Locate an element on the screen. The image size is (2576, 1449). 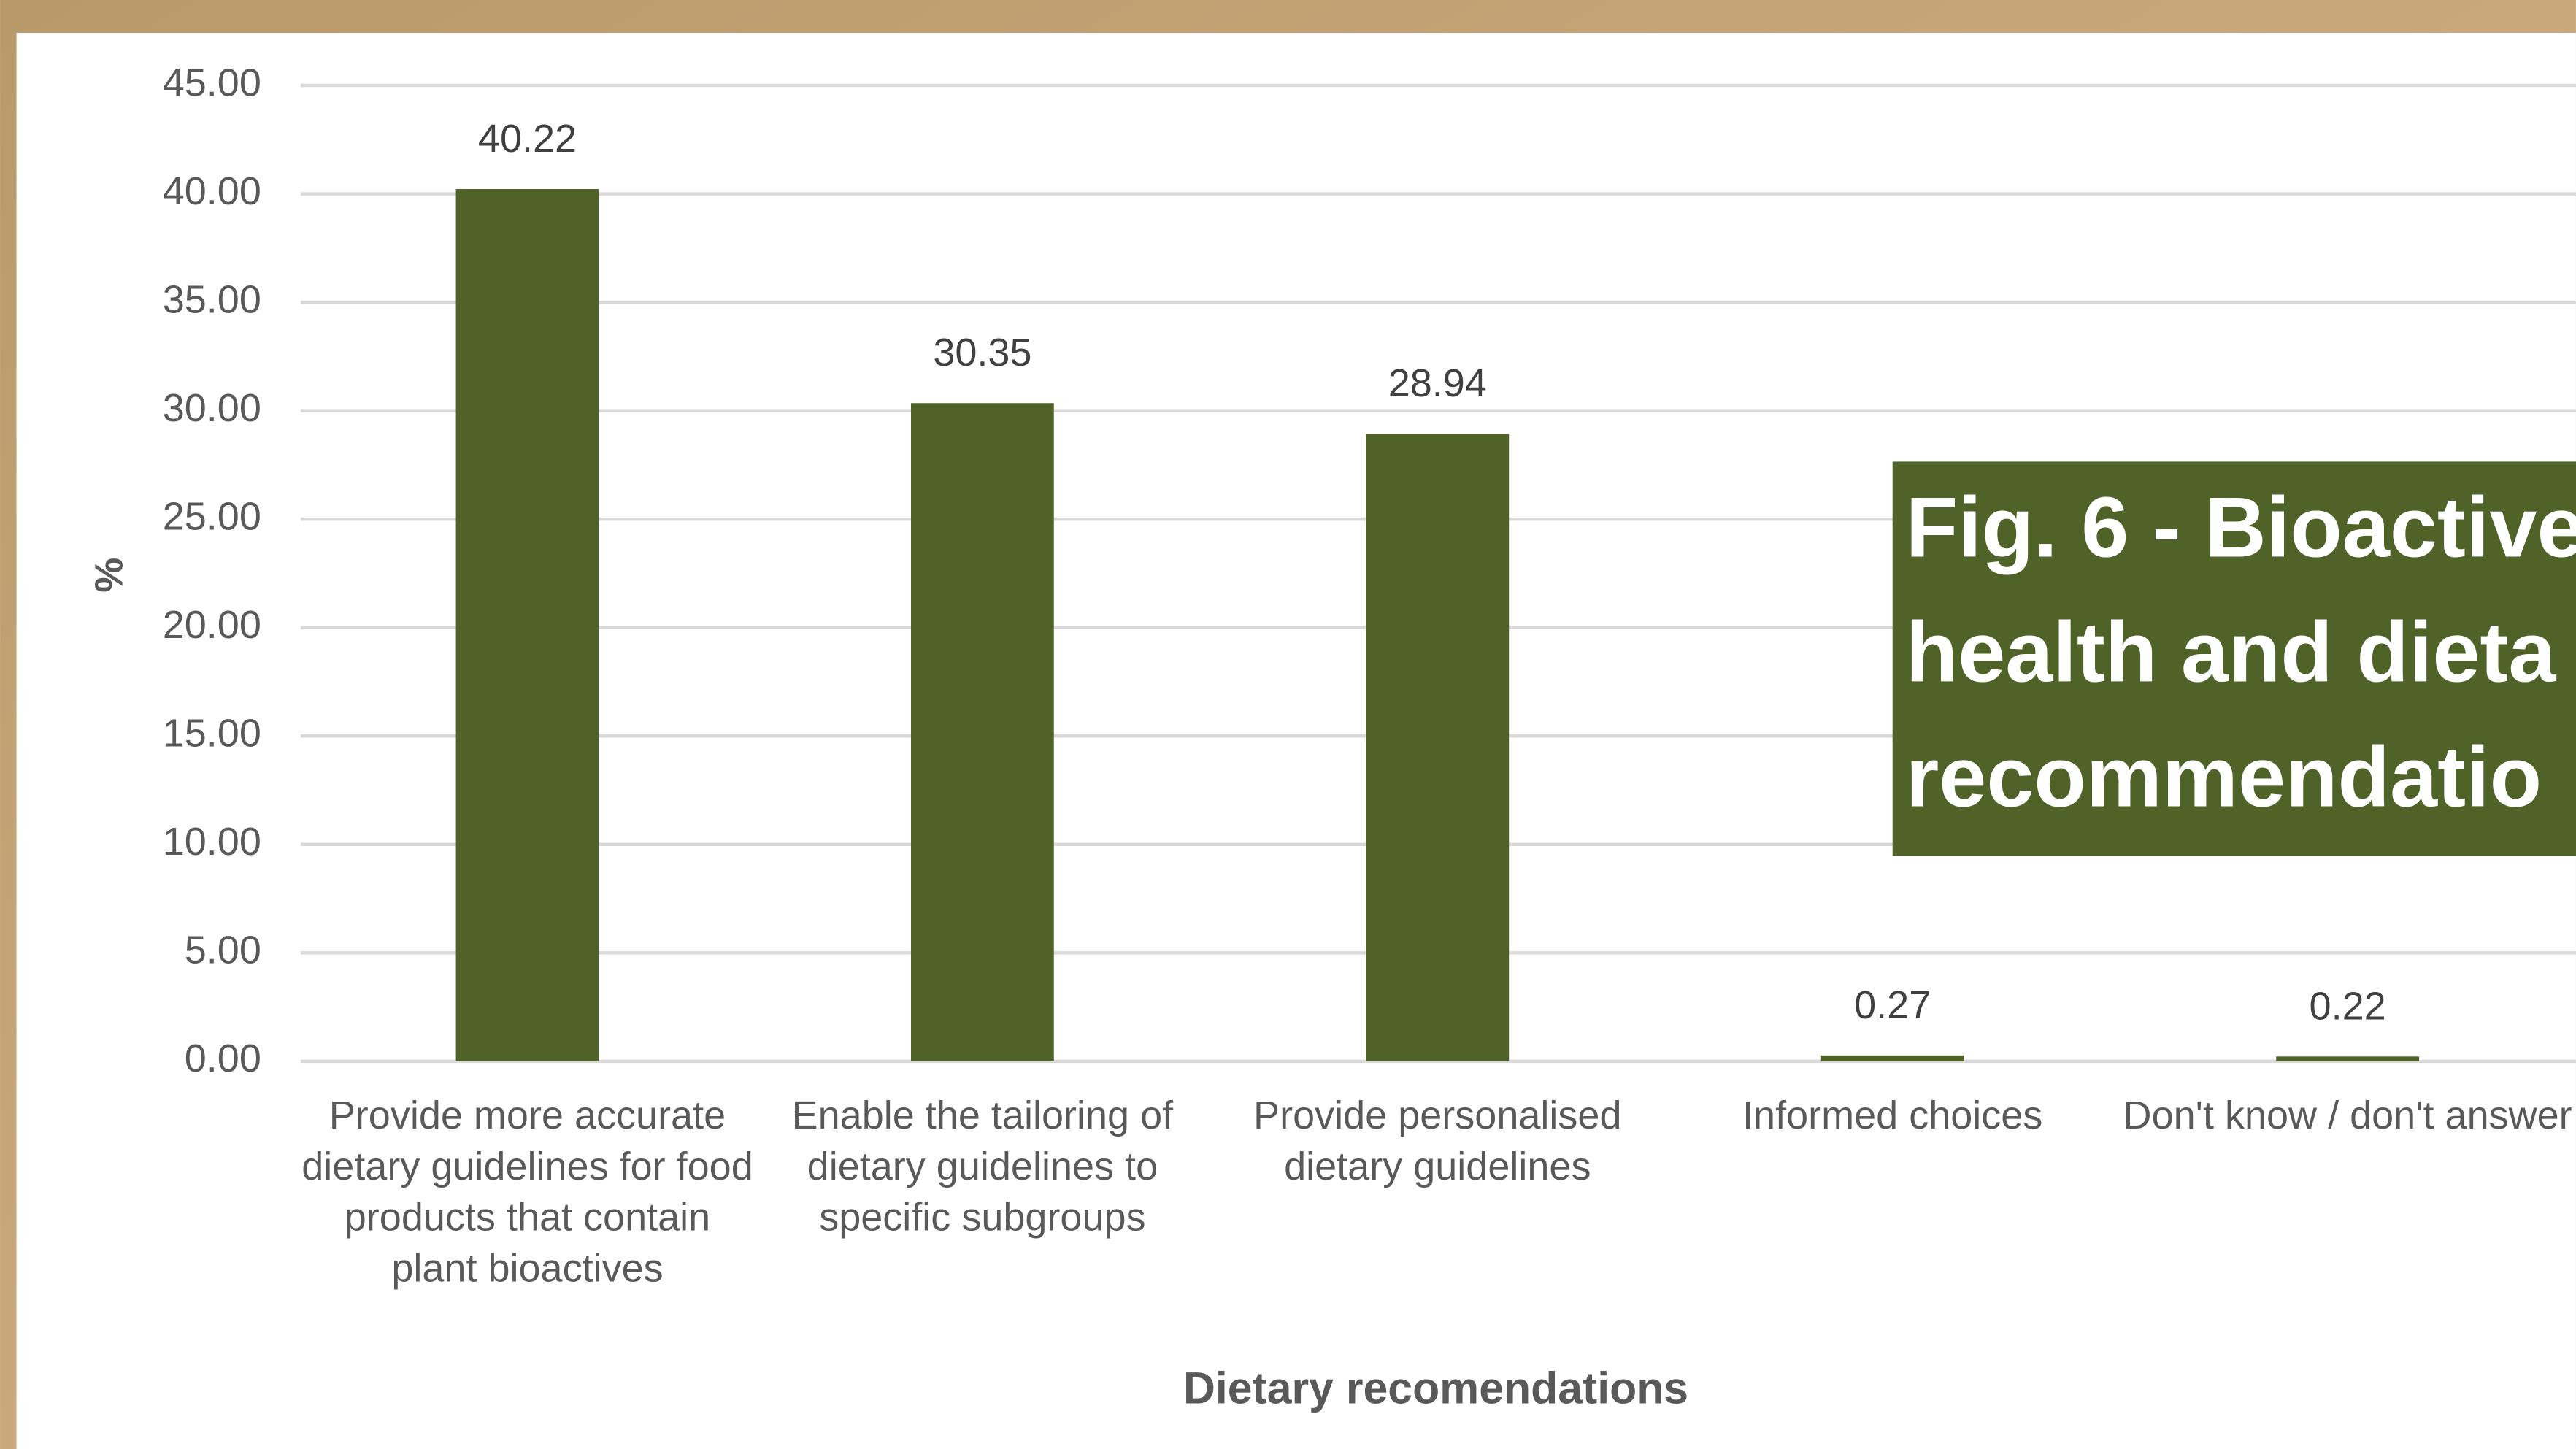
x-axis-label: Dietary recomendations is located at coordinates (1435, 1388).